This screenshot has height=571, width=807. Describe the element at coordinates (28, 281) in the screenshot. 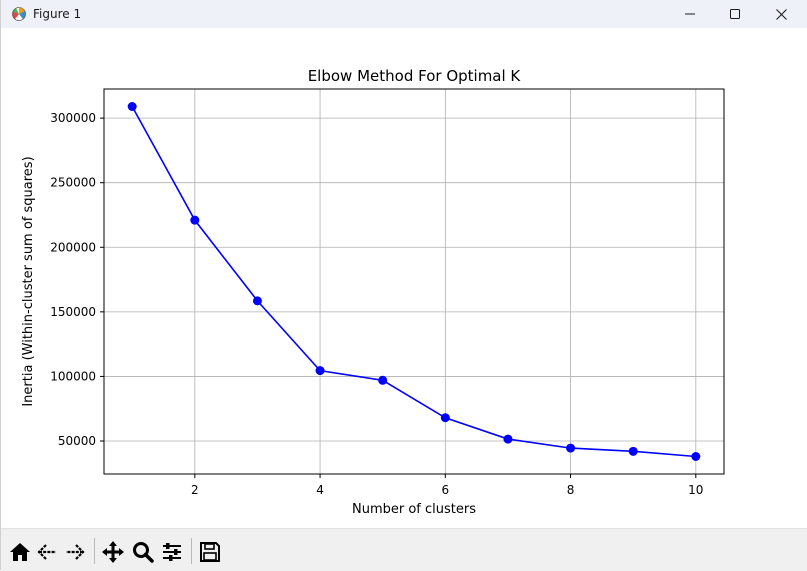

I see `y-axis-label: Inertia (Within-cluster sum of squares)` at that location.